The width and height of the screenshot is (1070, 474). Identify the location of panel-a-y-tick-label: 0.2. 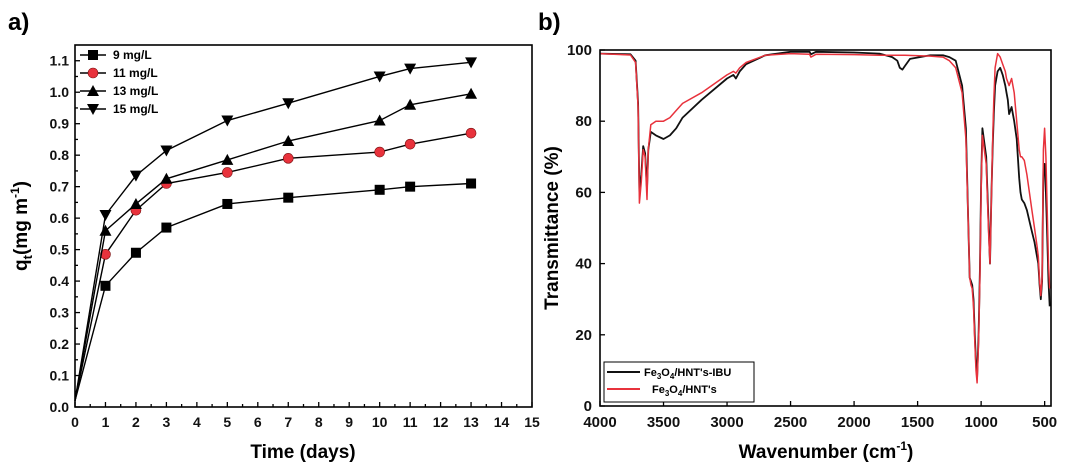
(60, 344).